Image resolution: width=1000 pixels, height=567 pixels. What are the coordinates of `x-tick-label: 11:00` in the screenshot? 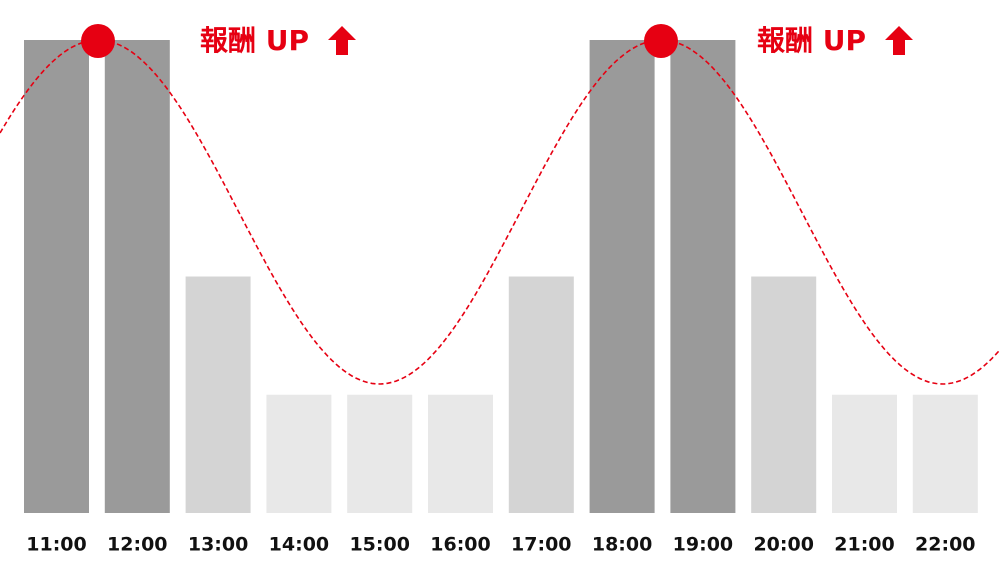 It's located at (56, 545).